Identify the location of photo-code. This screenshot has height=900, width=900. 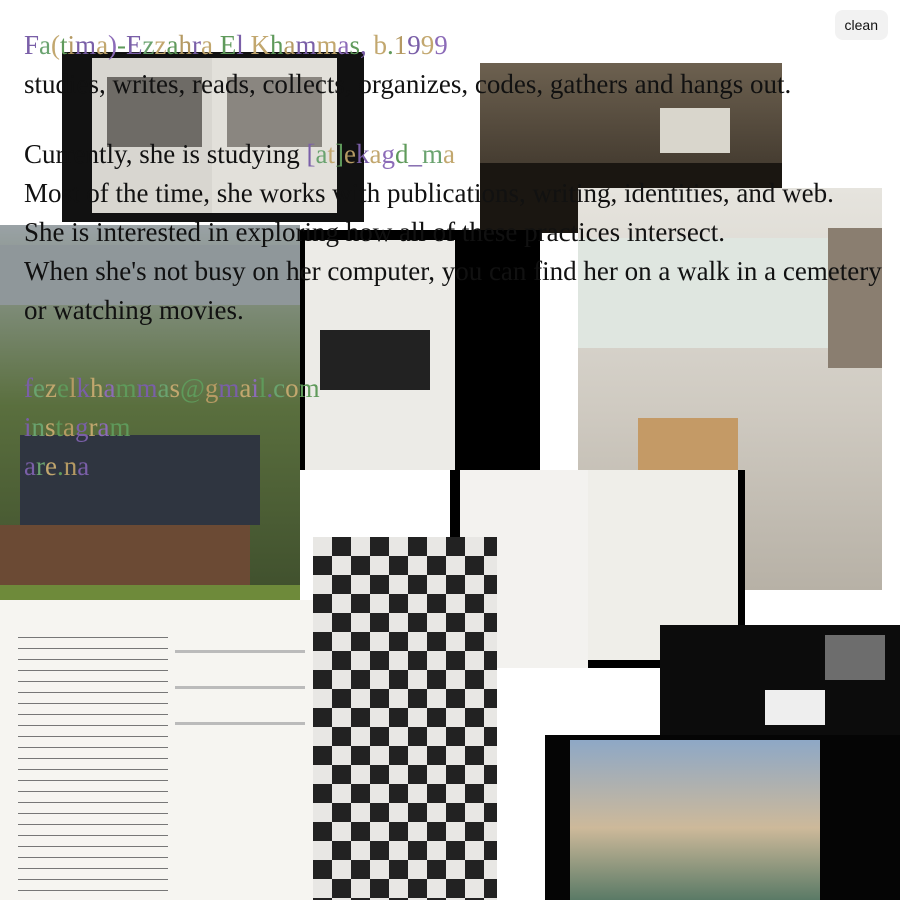
(597, 569).